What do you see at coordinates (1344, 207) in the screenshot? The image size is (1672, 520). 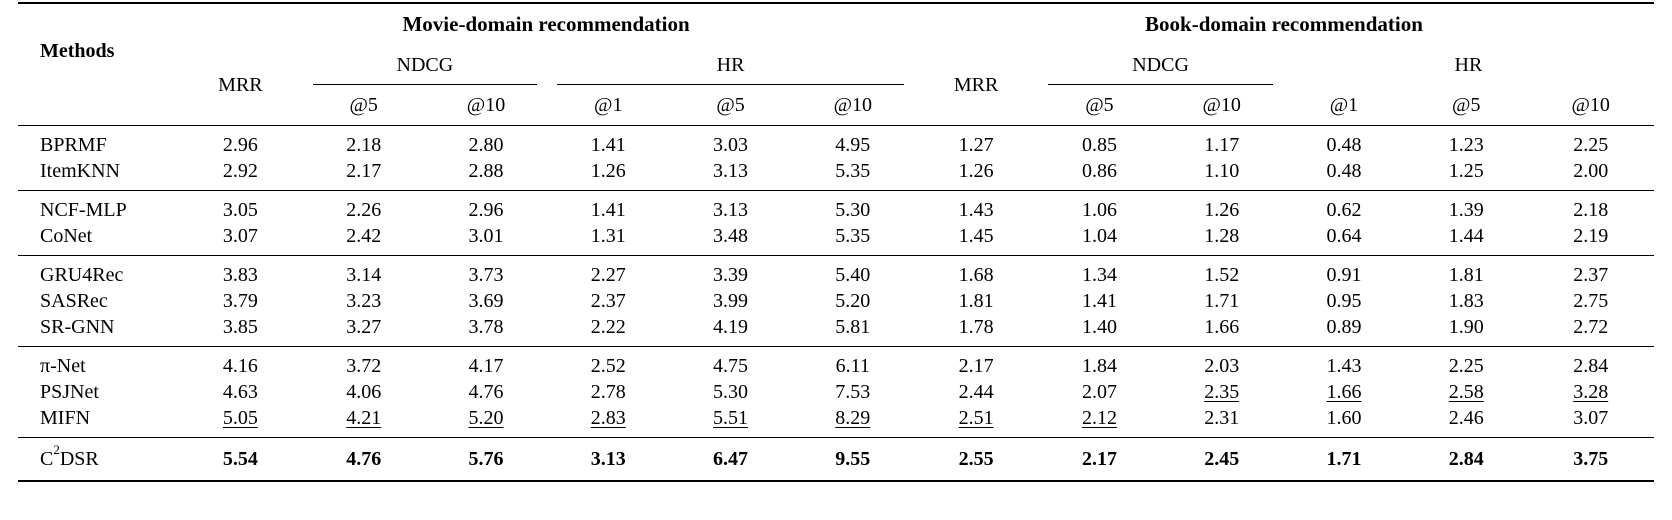 I see `cell: 0.62` at bounding box center [1344, 207].